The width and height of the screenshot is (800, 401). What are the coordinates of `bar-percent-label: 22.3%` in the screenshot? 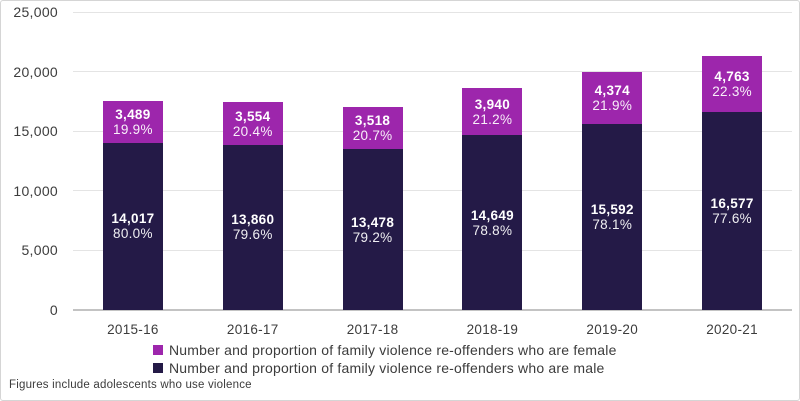 It's located at (732, 92).